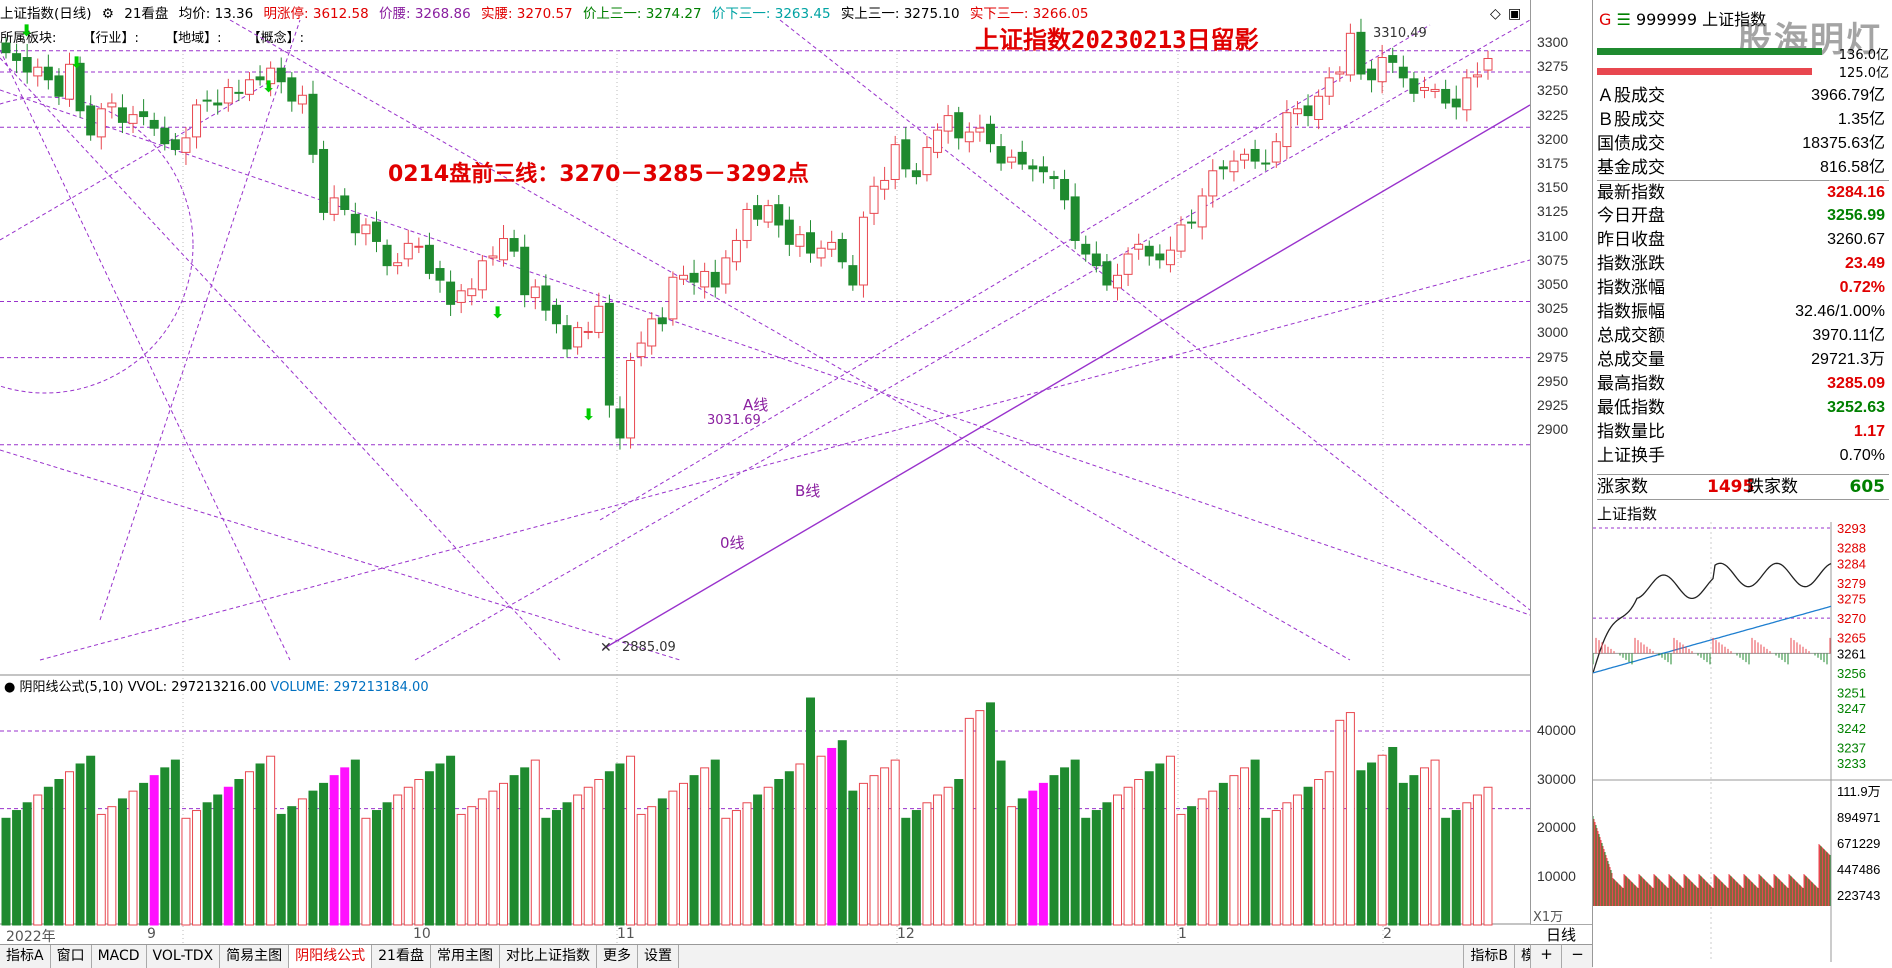 The height and width of the screenshot is (968, 1892). Describe the element at coordinates (146, 14) in the screenshot. I see `period-tab: 21看盘` at that location.